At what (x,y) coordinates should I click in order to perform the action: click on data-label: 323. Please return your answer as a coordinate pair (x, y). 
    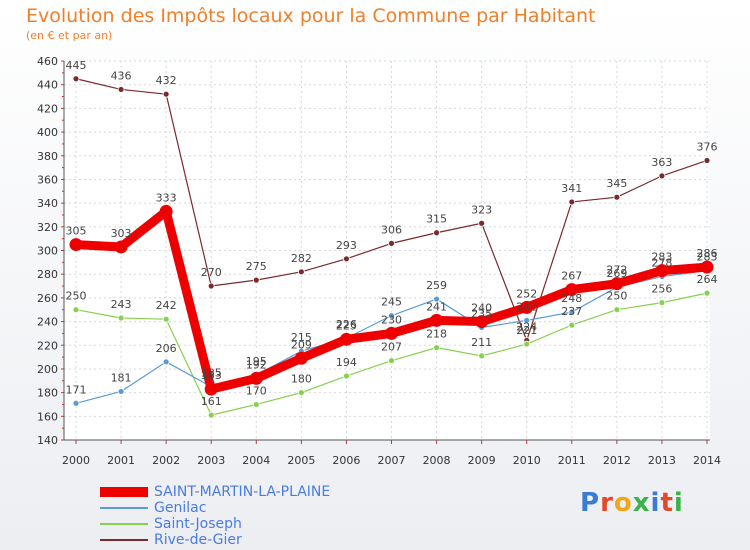
    Looking at the image, I should click on (481, 209).